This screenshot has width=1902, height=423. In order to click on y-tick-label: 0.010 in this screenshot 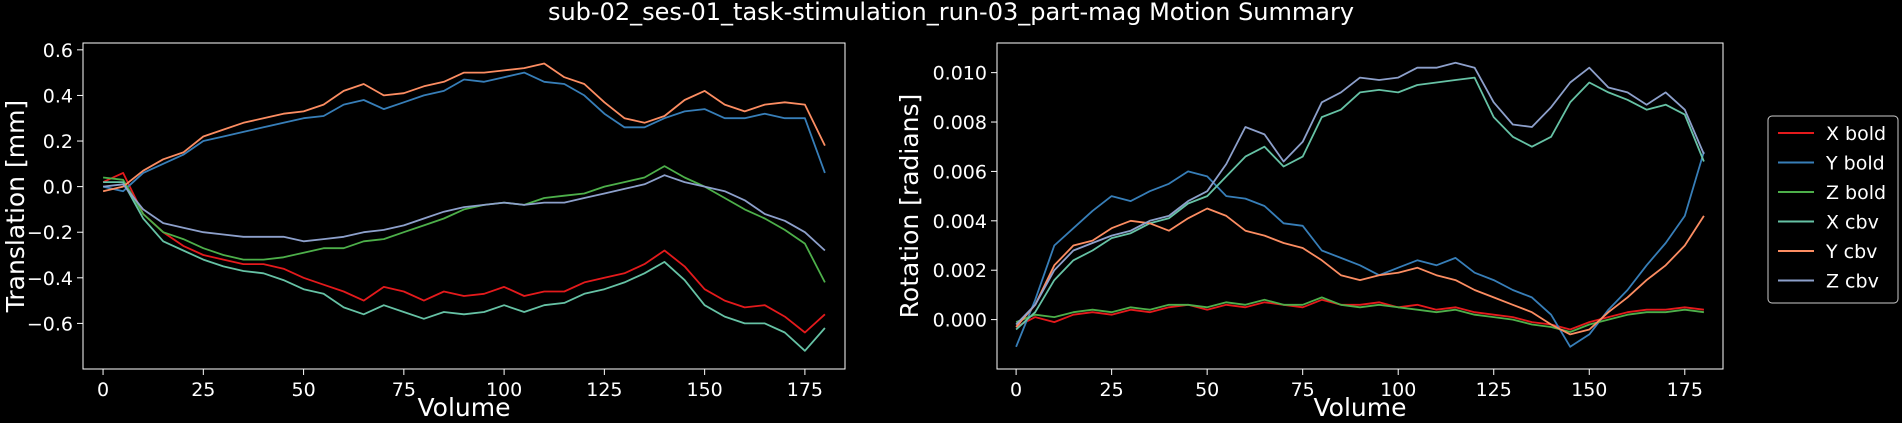, I will do `click(960, 74)`.